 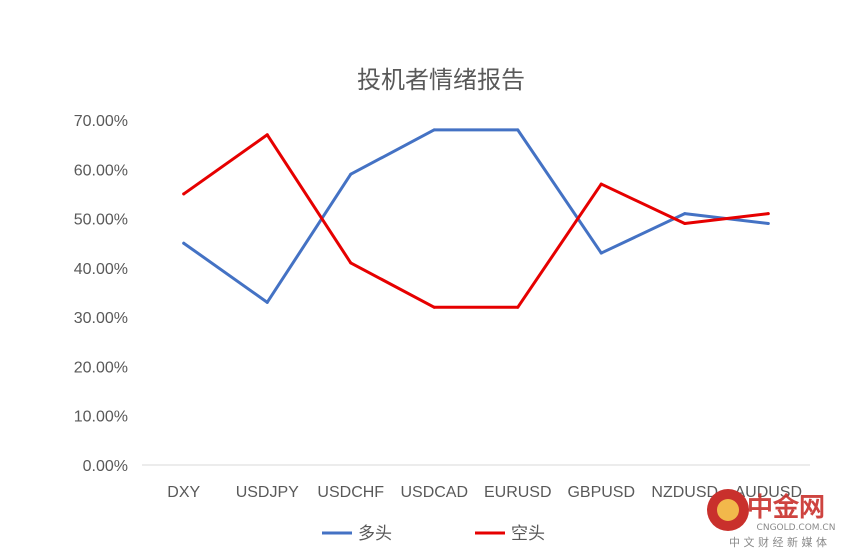 What do you see at coordinates (796, 528) in the screenshot?
I see `watermark-site: CNGOLD.COM.CN` at bounding box center [796, 528].